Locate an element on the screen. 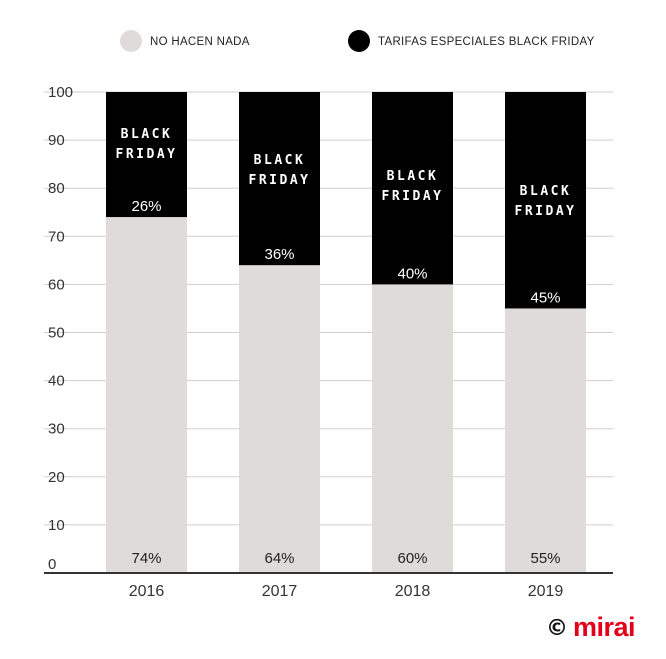 The width and height of the screenshot is (666, 659). y-tick-label: 0 is located at coordinates (52, 564).